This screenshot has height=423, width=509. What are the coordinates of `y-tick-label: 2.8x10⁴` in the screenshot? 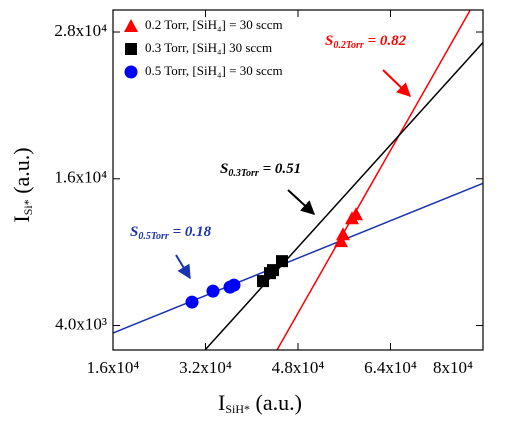 It's located at (80, 30).